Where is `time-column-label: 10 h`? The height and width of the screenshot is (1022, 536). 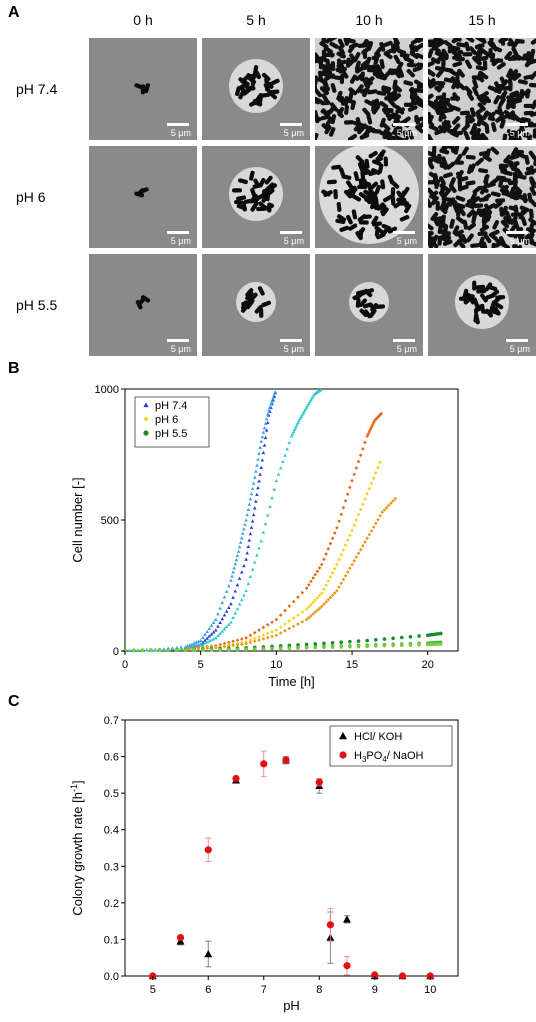
time-column-label: 10 h is located at coordinates (369, 20).